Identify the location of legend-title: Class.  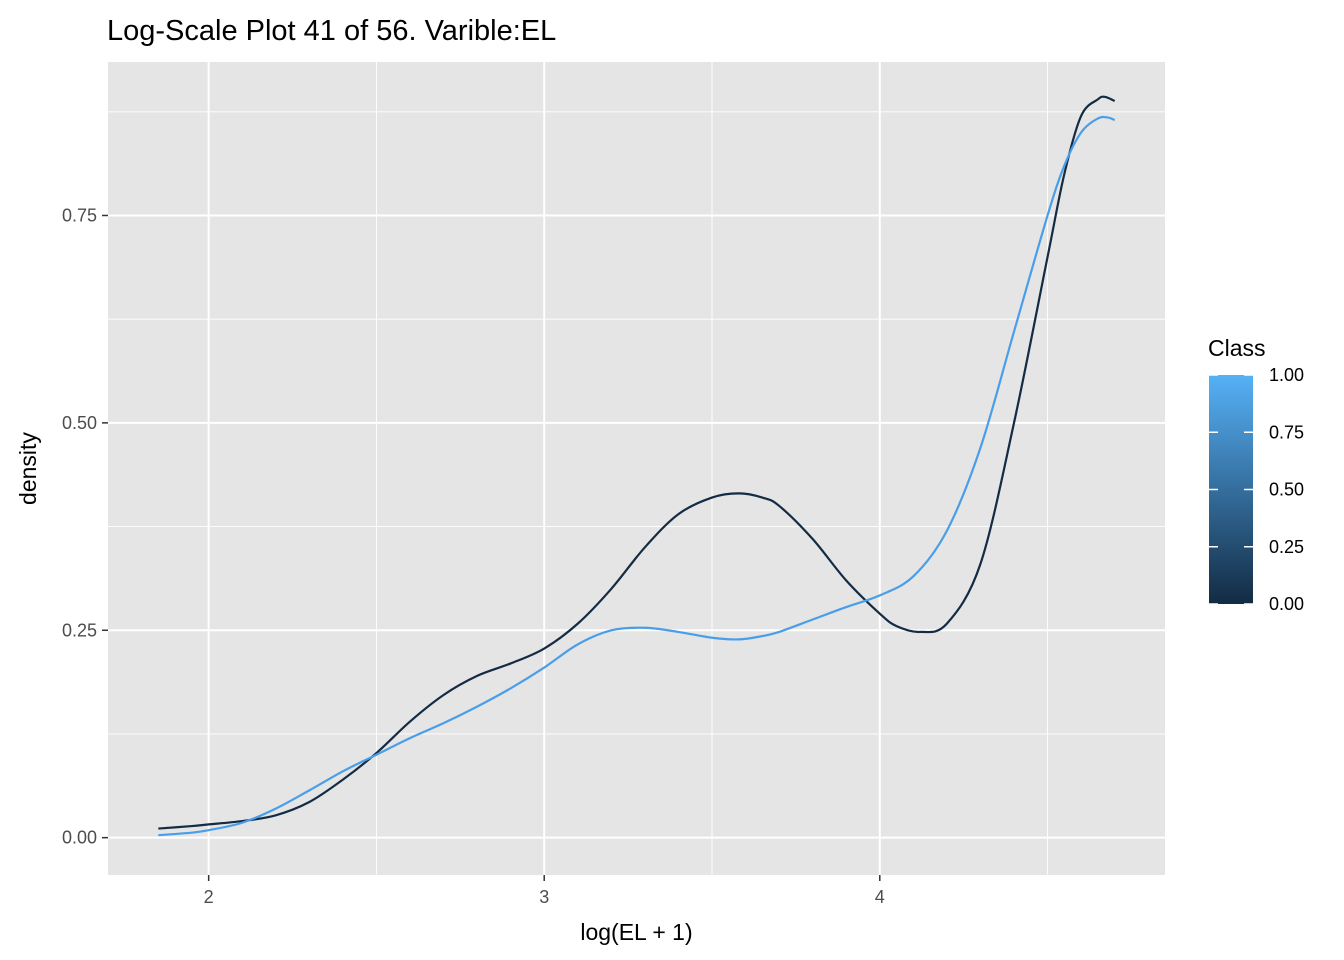
(1237, 348).